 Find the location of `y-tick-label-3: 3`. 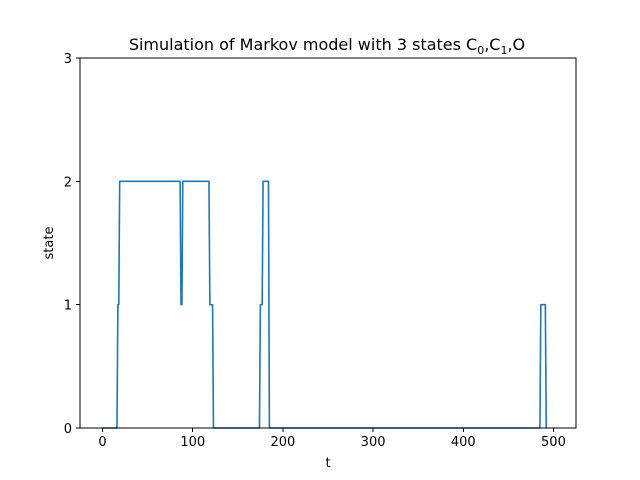

y-tick-label-3: 3 is located at coordinates (68, 59).